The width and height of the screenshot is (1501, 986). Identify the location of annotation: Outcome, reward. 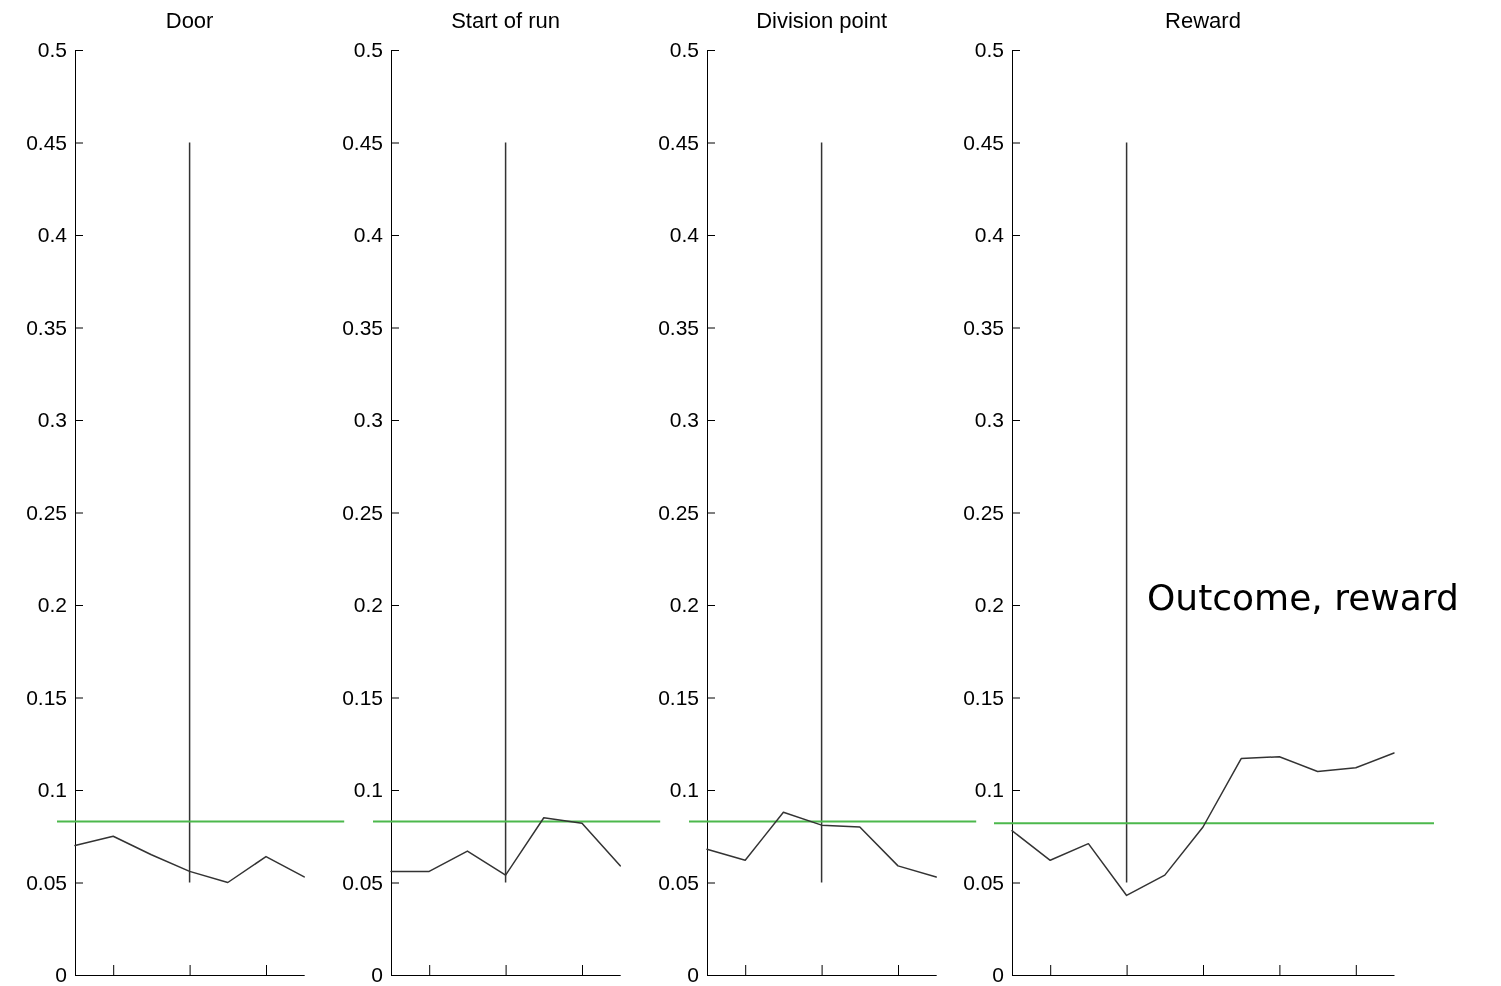
(1303, 597).